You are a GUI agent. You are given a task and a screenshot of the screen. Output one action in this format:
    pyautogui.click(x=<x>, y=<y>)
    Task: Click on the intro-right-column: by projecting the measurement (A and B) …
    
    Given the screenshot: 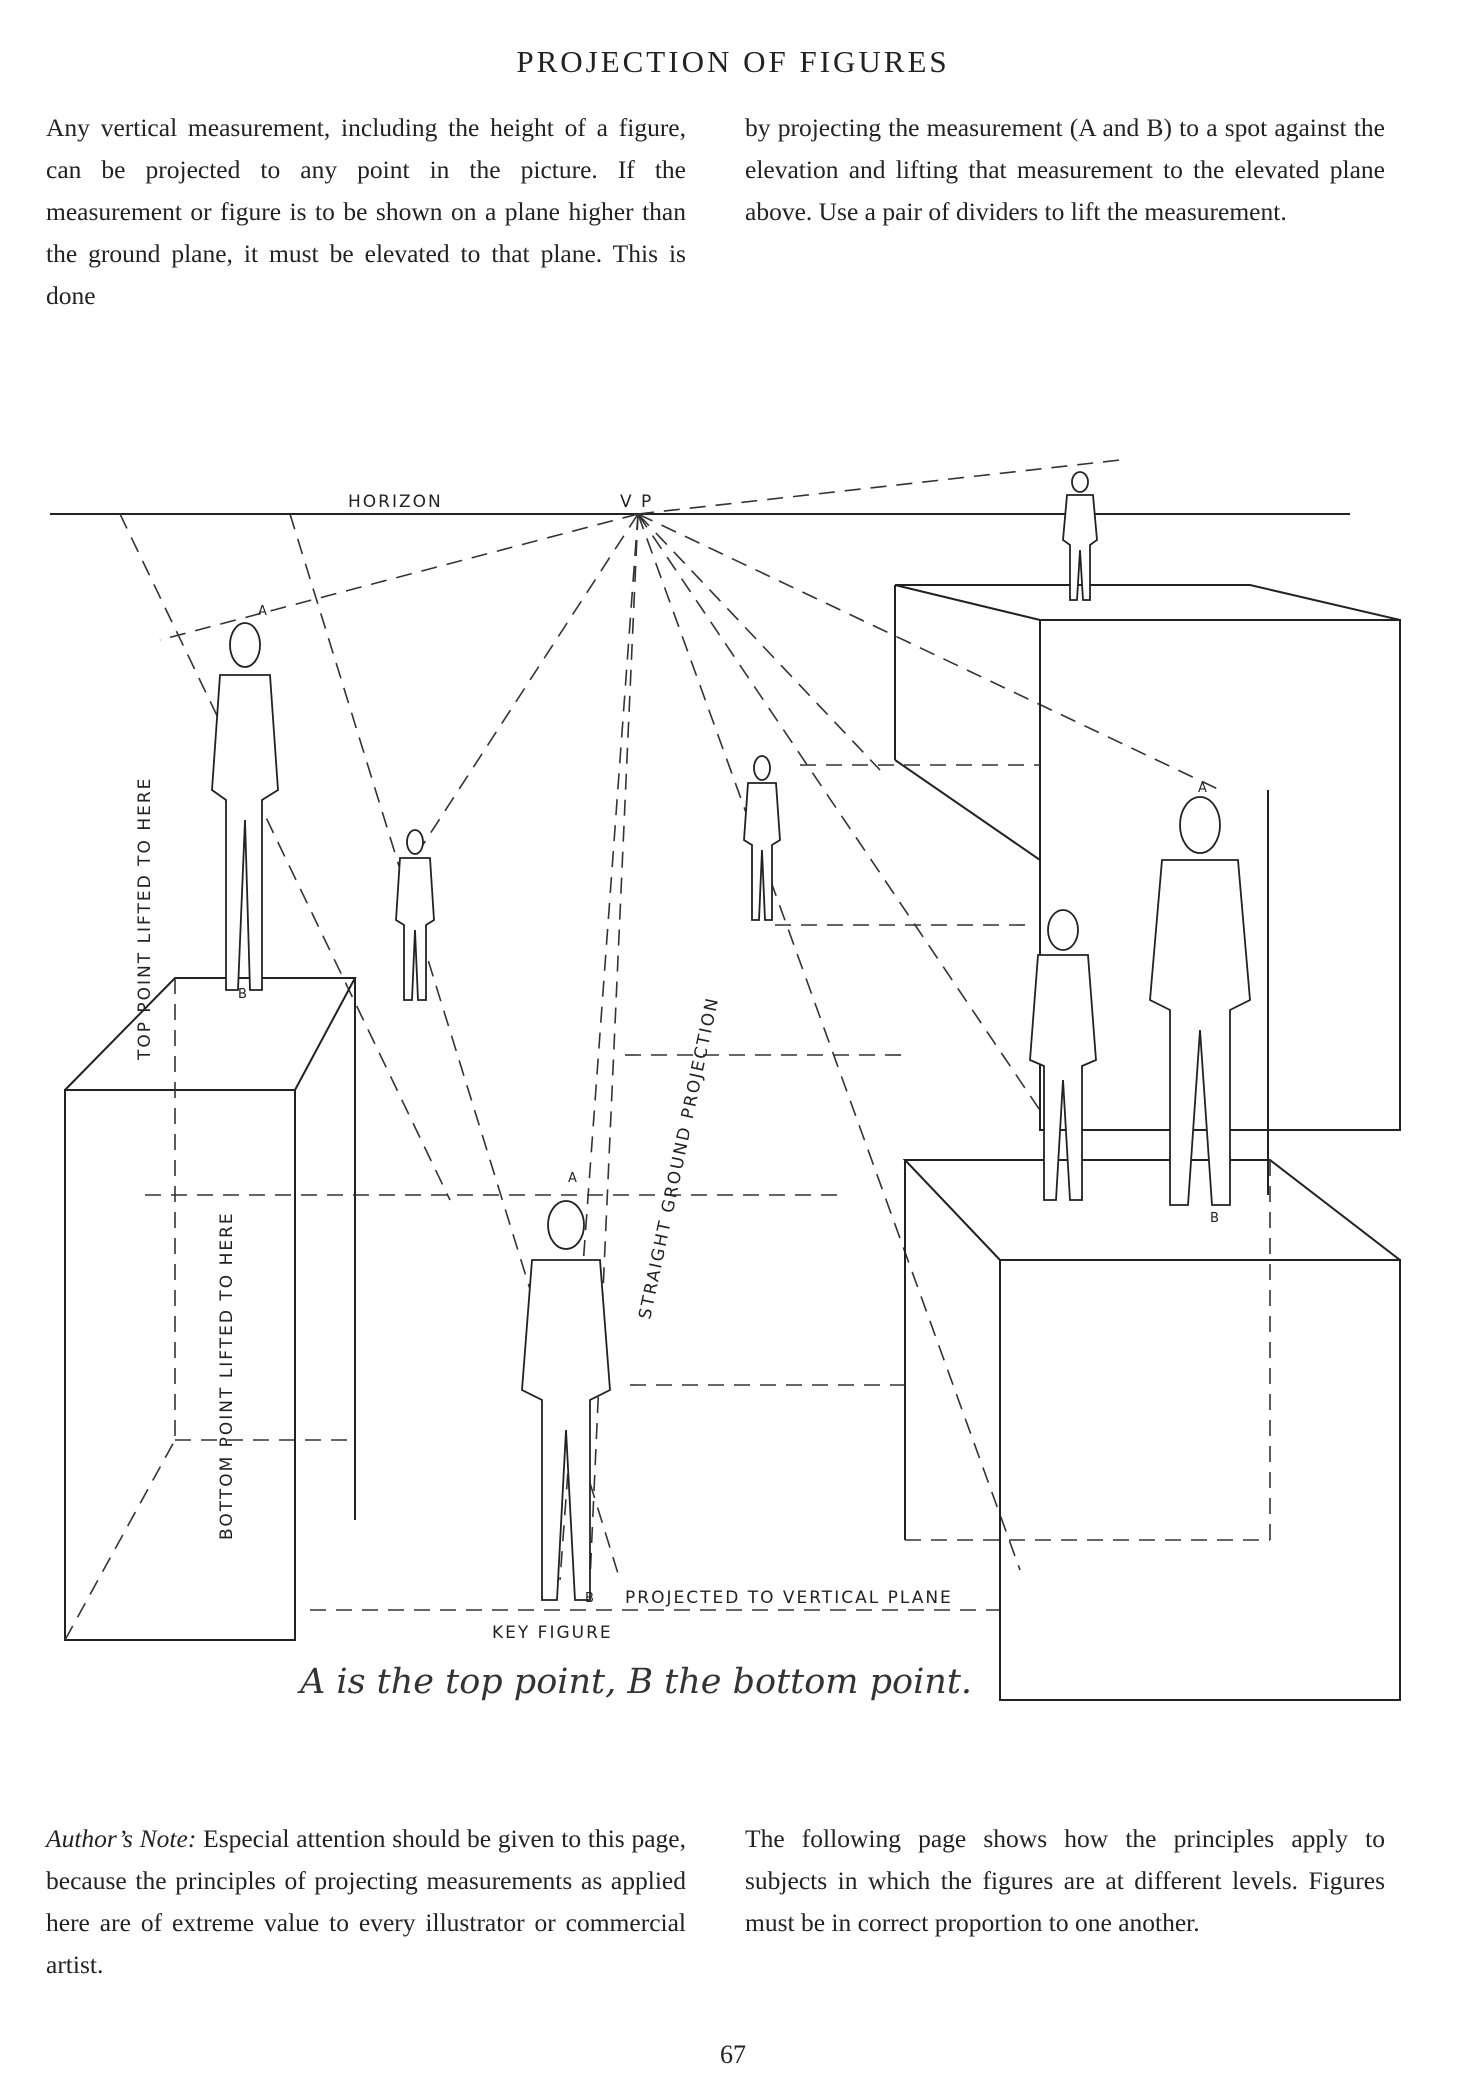 What is the action you would take?
    pyautogui.click(x=1065, y=170)
    